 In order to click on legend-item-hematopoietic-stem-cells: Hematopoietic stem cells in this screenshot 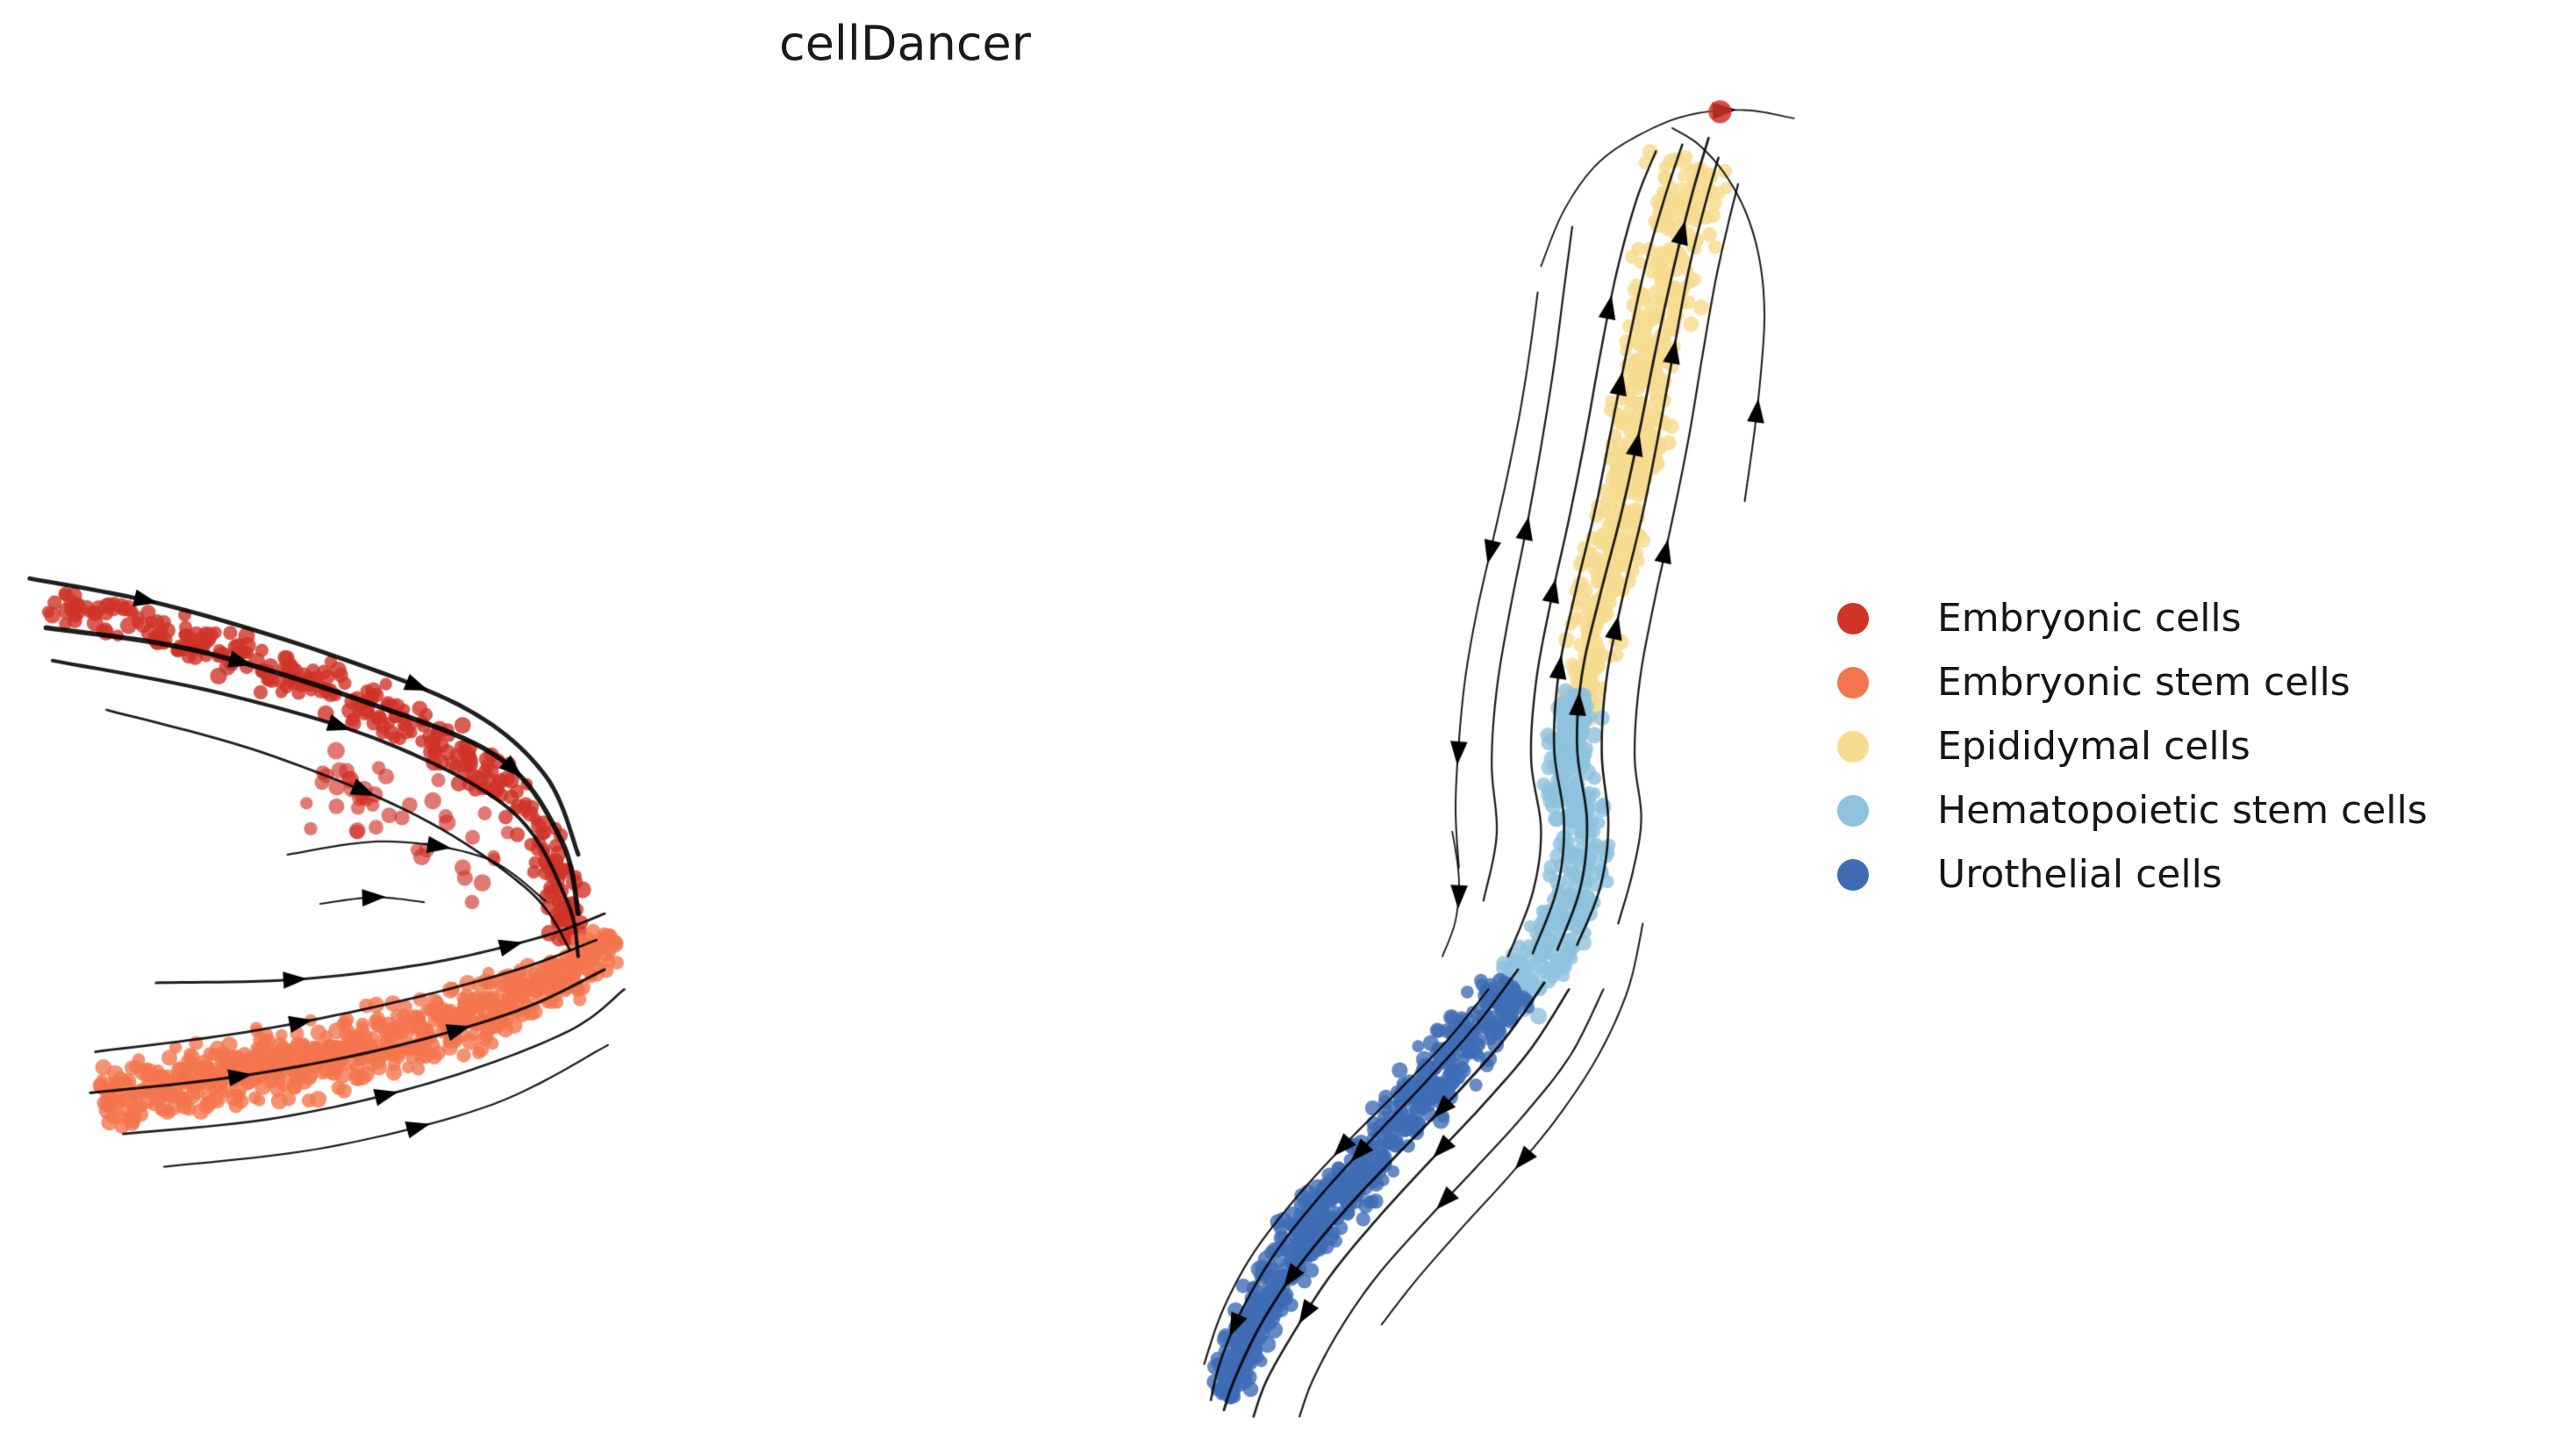, I will do `click(2132, 810)`.